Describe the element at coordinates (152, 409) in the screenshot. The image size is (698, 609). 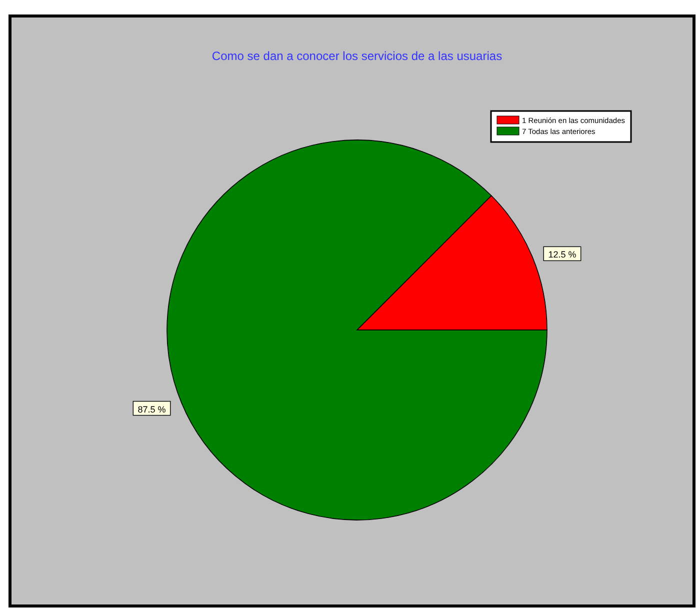
I see `data-label: 87.5 %` at that location.